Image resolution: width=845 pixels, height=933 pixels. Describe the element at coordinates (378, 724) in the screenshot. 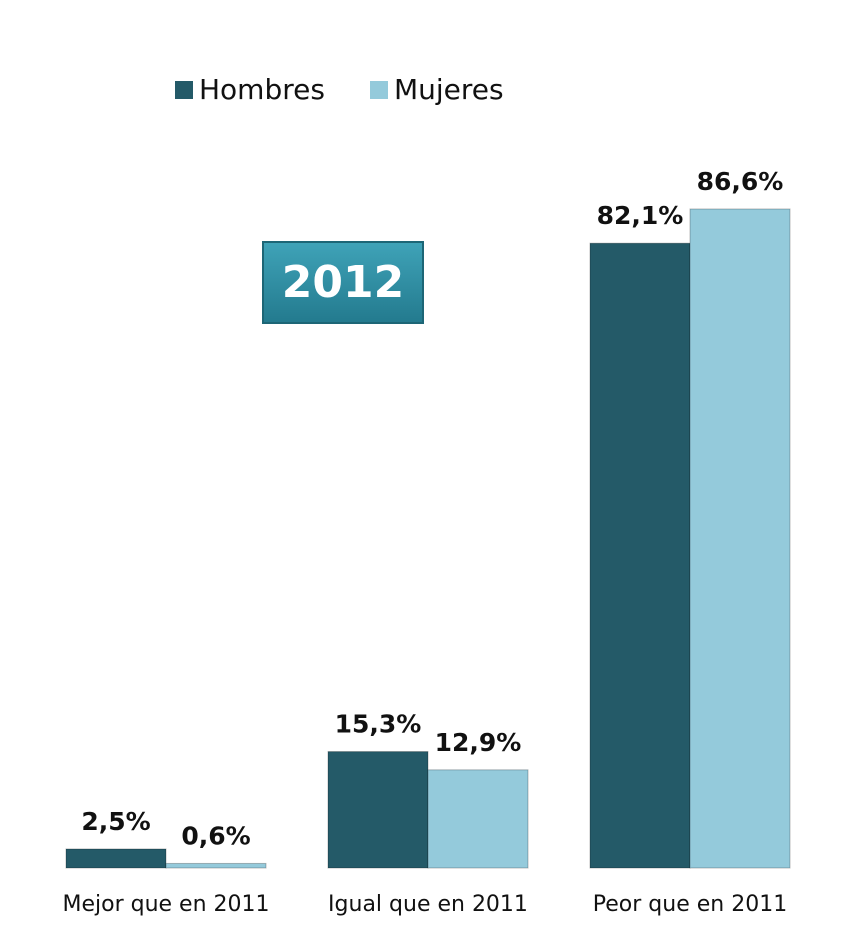

I see `data-label: 15,3%` at that location.